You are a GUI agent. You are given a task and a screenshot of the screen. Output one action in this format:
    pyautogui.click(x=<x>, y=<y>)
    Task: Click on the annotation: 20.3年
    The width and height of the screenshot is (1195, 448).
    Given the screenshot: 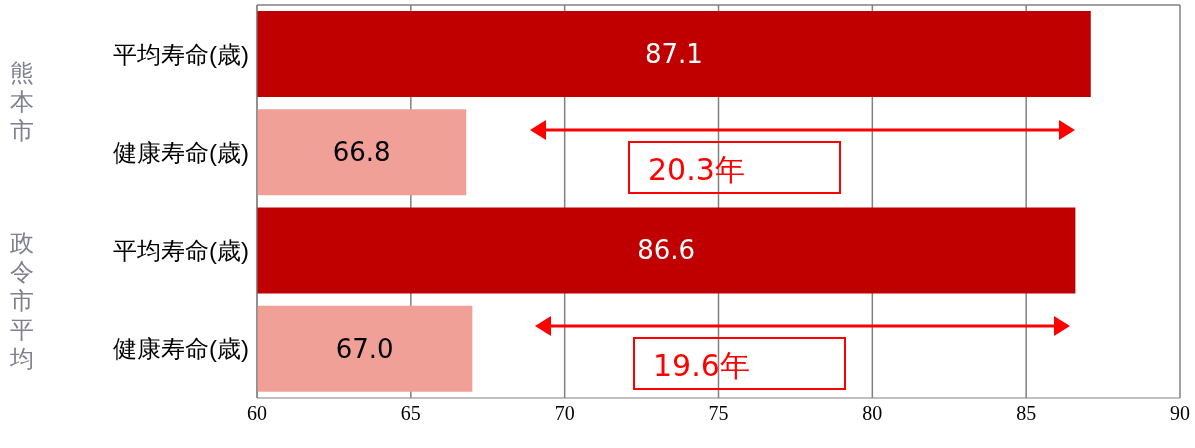 What is the action you would take?
    pyautogui.click(x=734, y=167)
    